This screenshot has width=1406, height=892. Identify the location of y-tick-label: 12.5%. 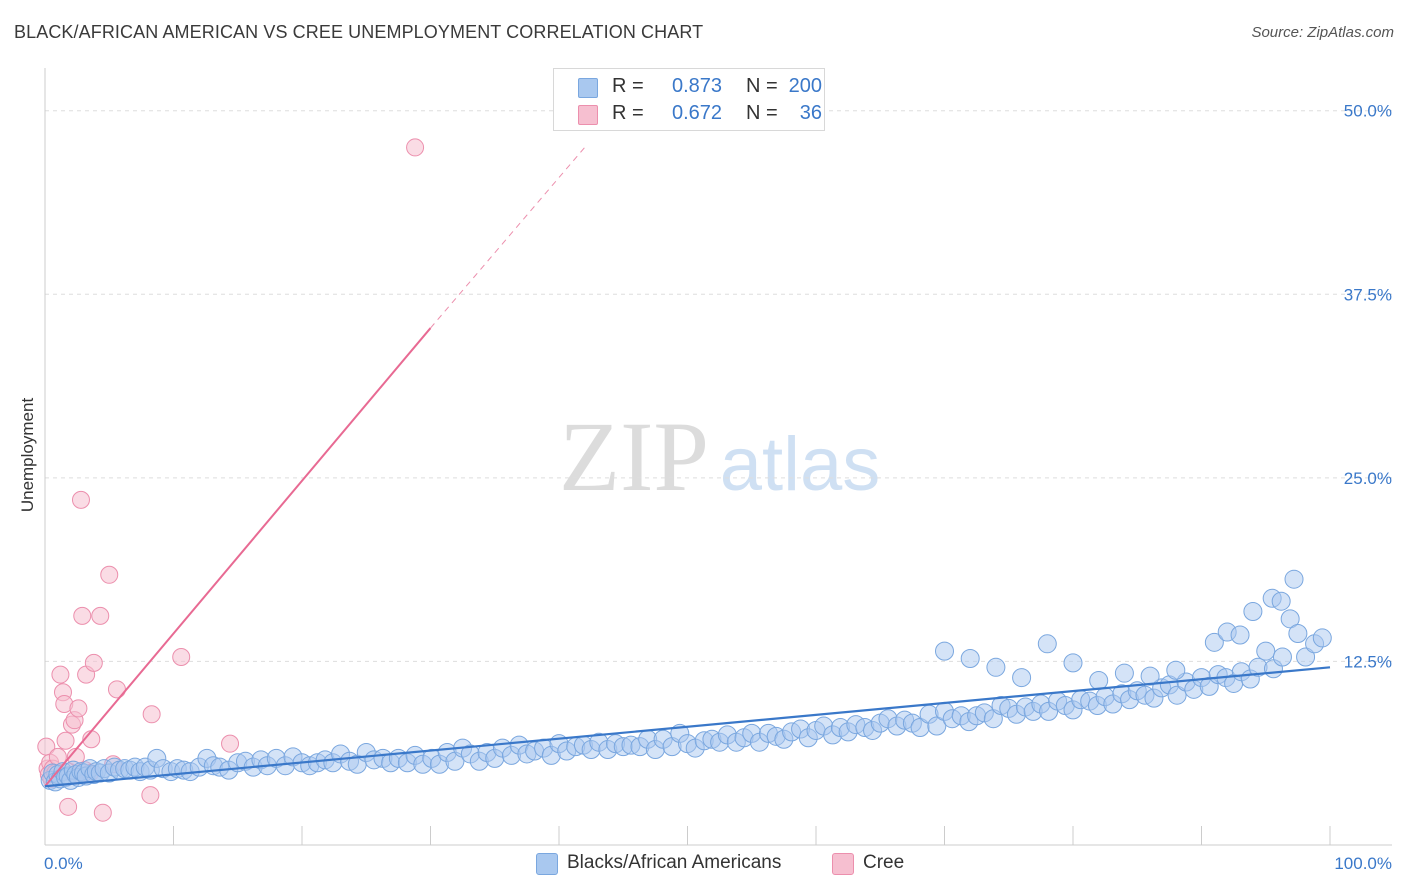
(1368, 661).